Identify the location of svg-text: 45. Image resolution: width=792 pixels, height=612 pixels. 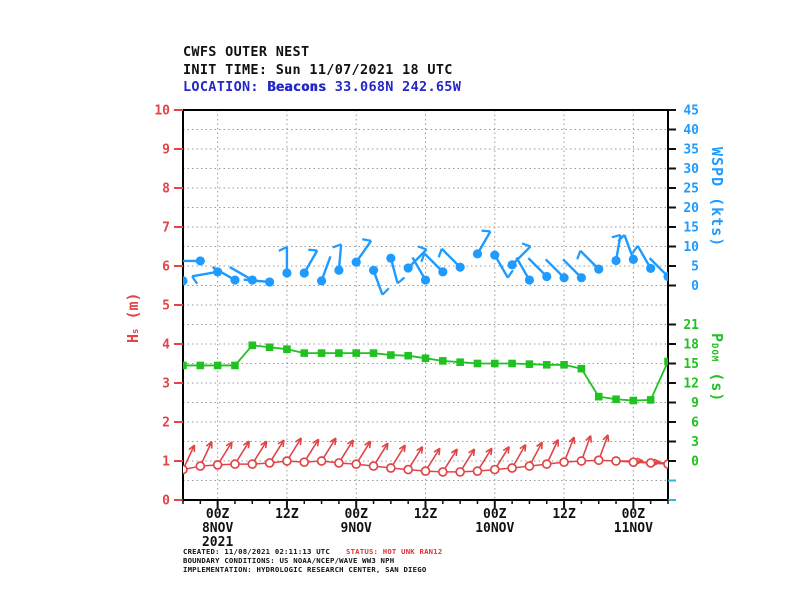
(691, 111).